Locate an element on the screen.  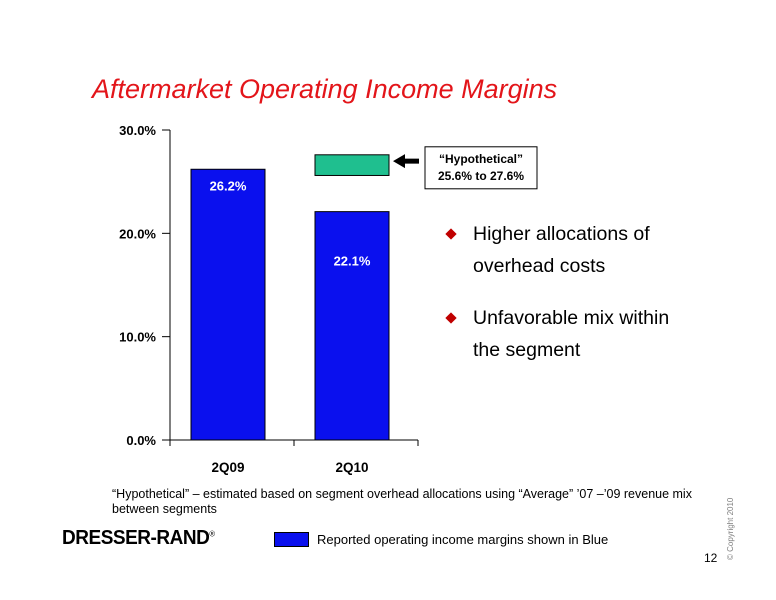
company-logo: DRESSER-RAND® is located at coordinates (138, 538).